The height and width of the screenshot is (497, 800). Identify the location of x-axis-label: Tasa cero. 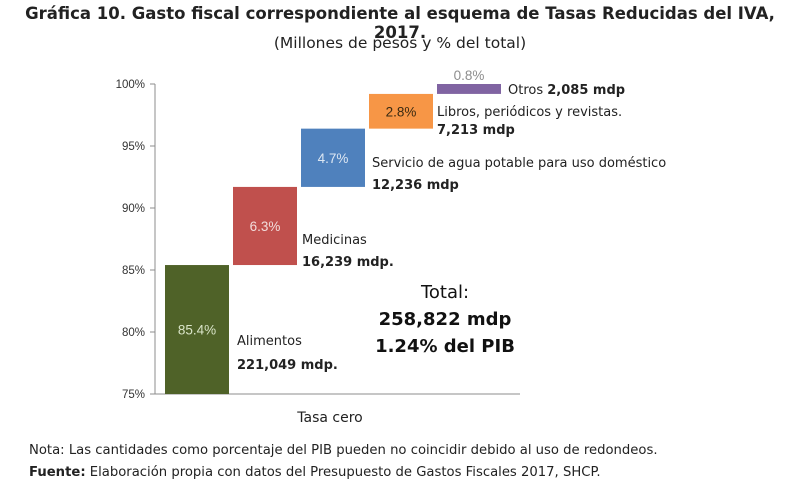
(329, 418).